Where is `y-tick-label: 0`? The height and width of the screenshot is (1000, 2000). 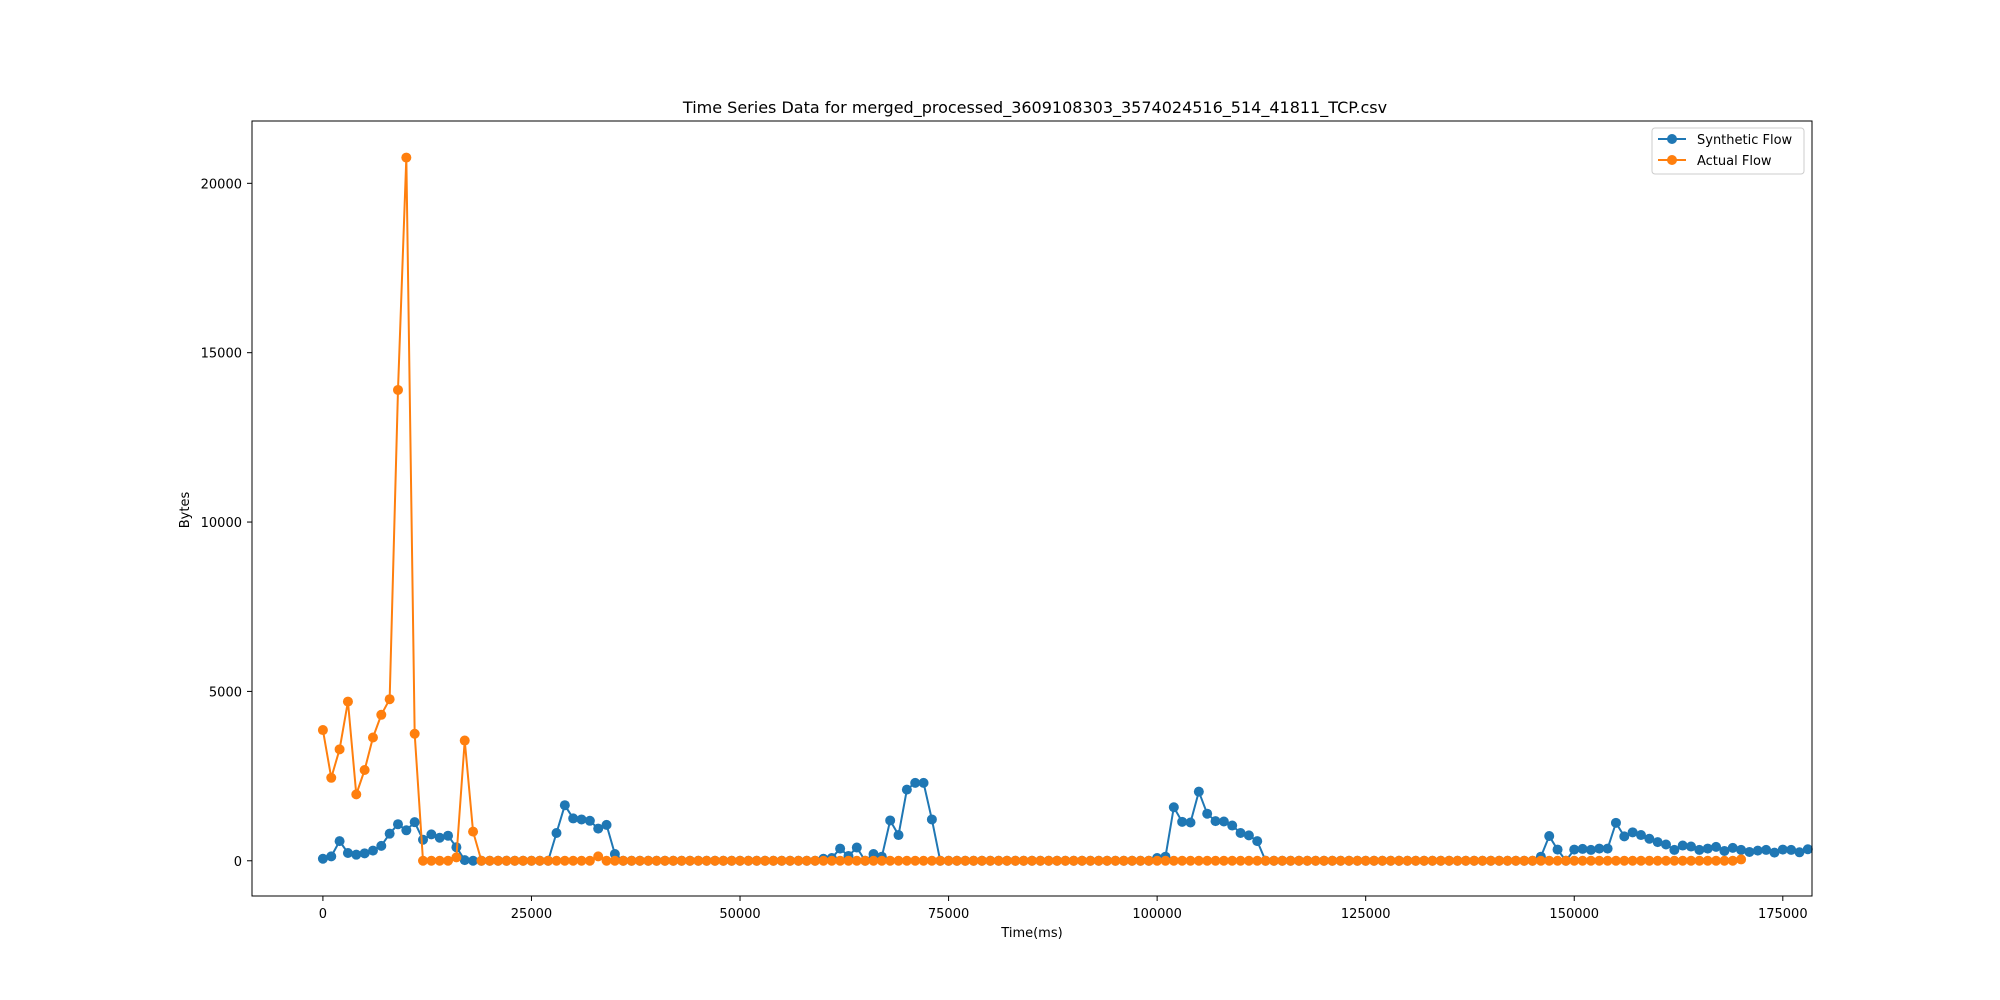
y-tick-label: 0 is located at coordinates (238, 862).